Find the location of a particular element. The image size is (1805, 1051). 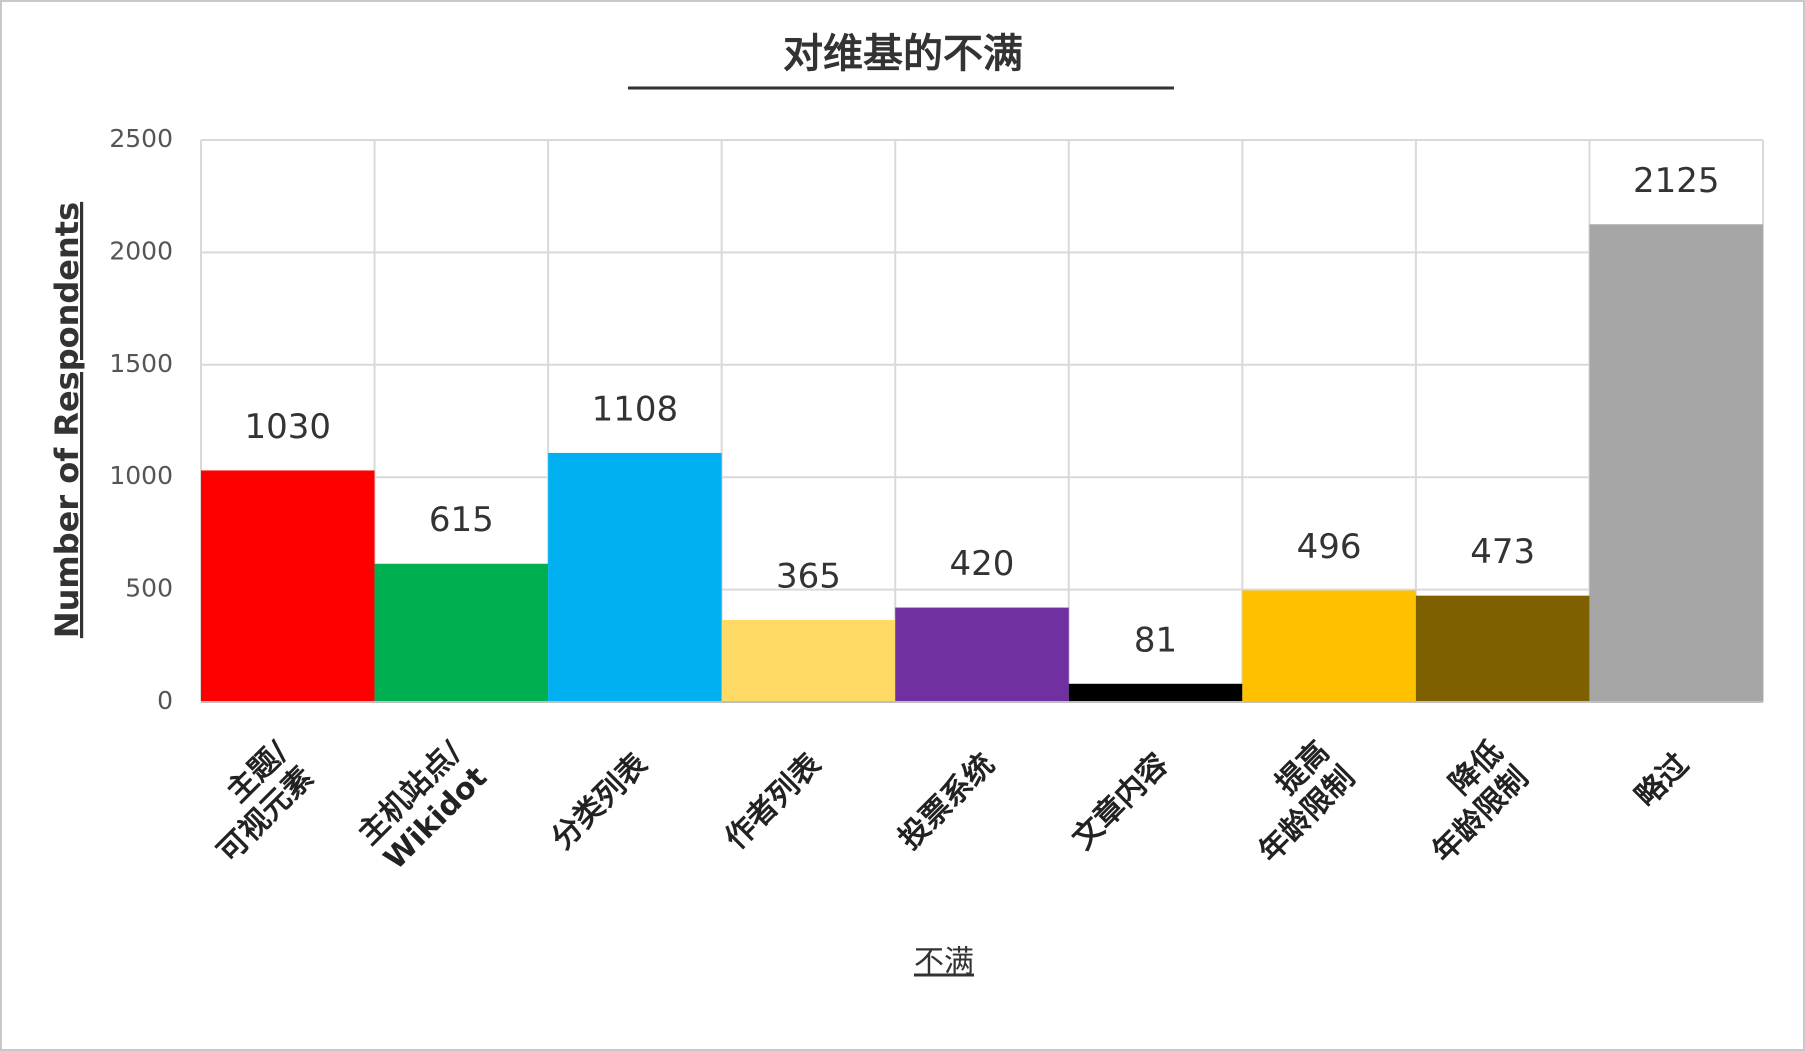

data-label: 615 is located at coordinates (461, 520).